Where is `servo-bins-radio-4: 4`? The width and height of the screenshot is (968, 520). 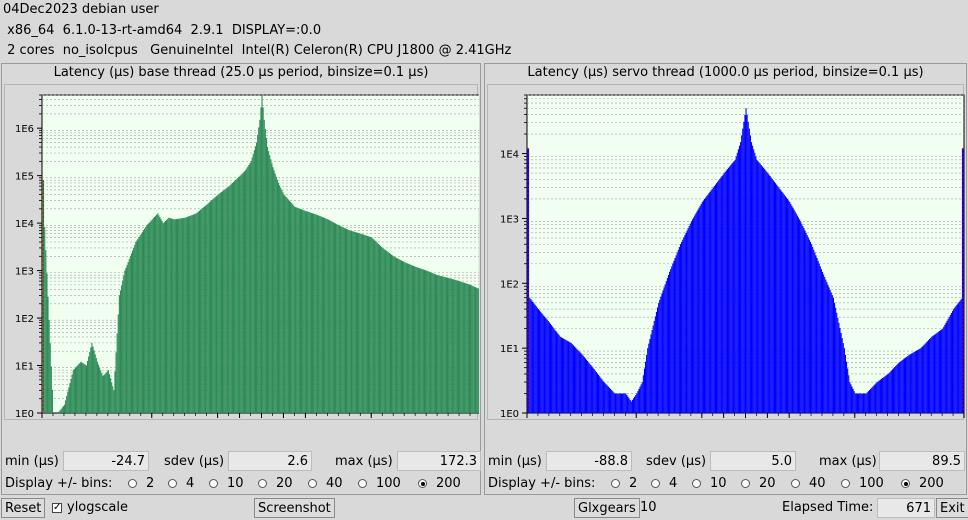 servo-bins-radio-4: 4 is located at coordinates (664, 483).